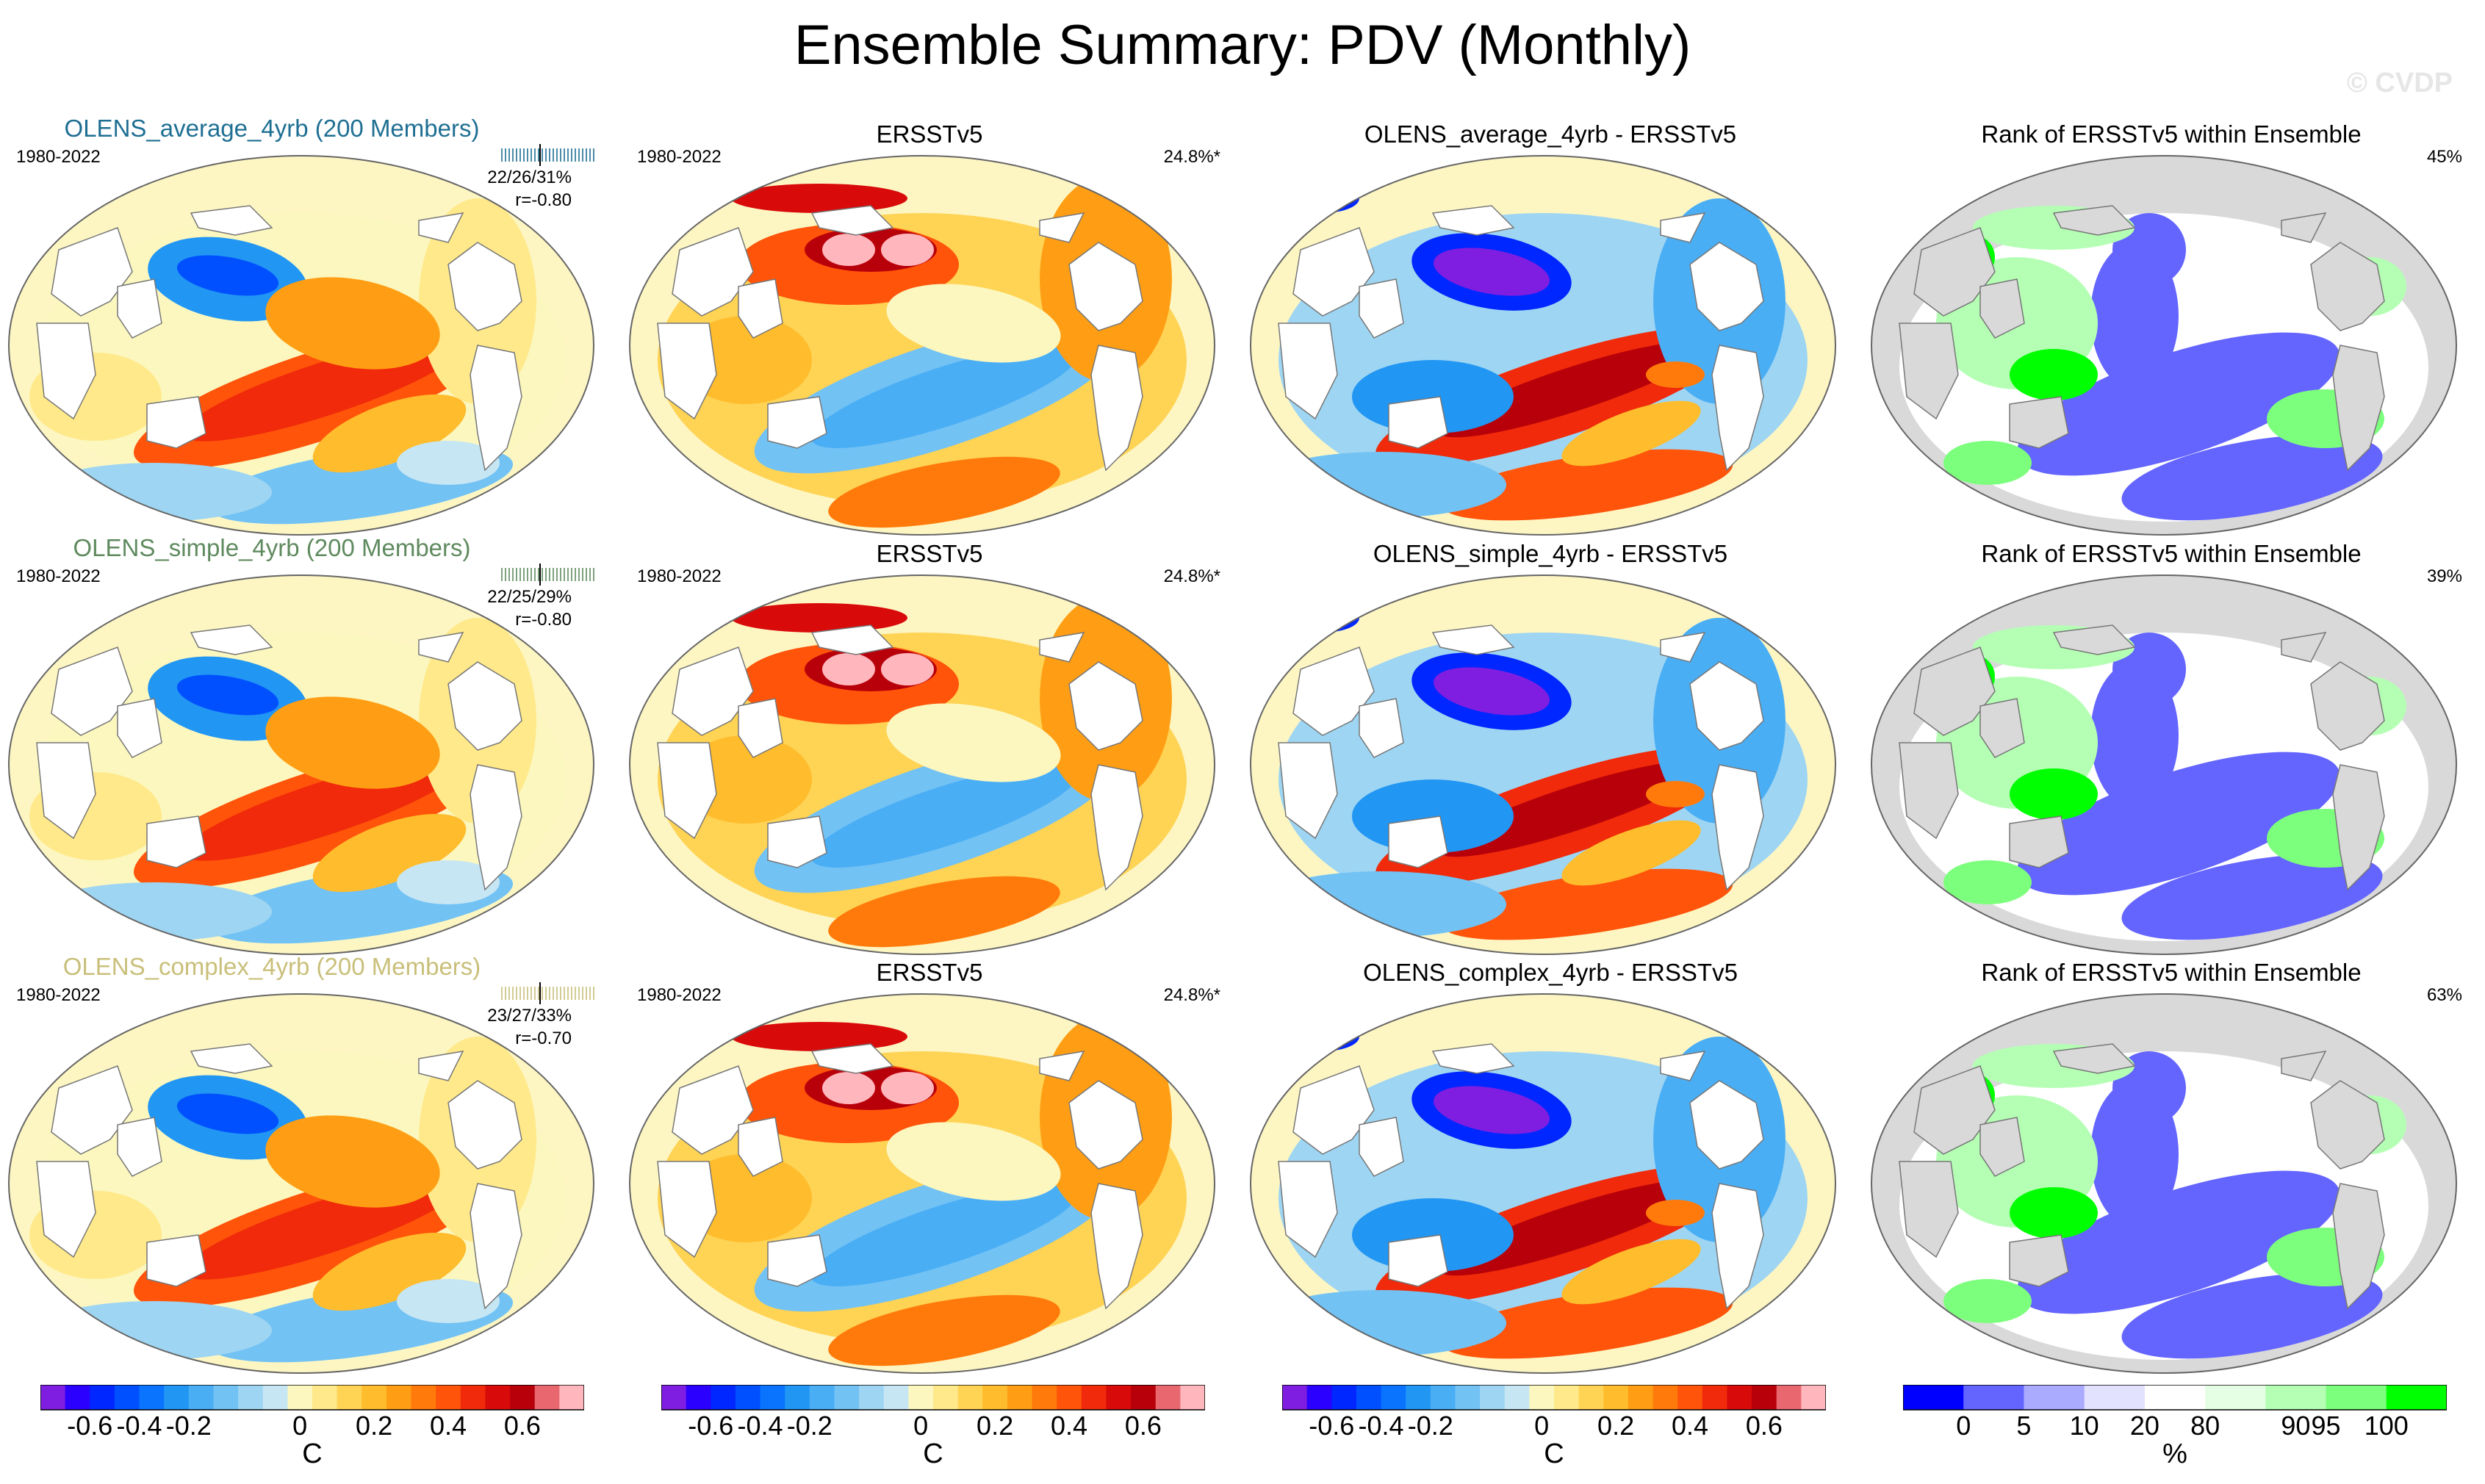  What do you see at coordinates (529, 1016) in the screenshot?
I see `stats-percentiles: 23/27/33%` at bounding box center [529, 1016].